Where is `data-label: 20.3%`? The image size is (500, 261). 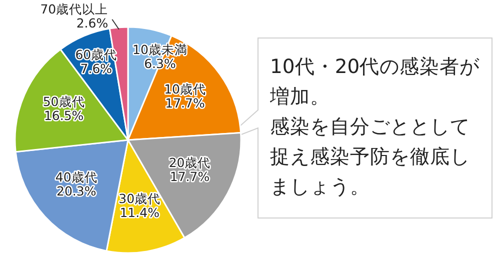
data-label: 20.3% is located at coordinates (76, 190).